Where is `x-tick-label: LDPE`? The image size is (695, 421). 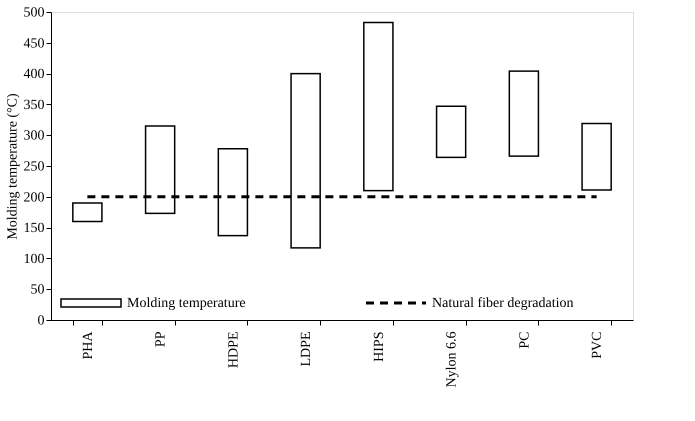 x-tick-label: LDPE is located at coordinates (306, 349).